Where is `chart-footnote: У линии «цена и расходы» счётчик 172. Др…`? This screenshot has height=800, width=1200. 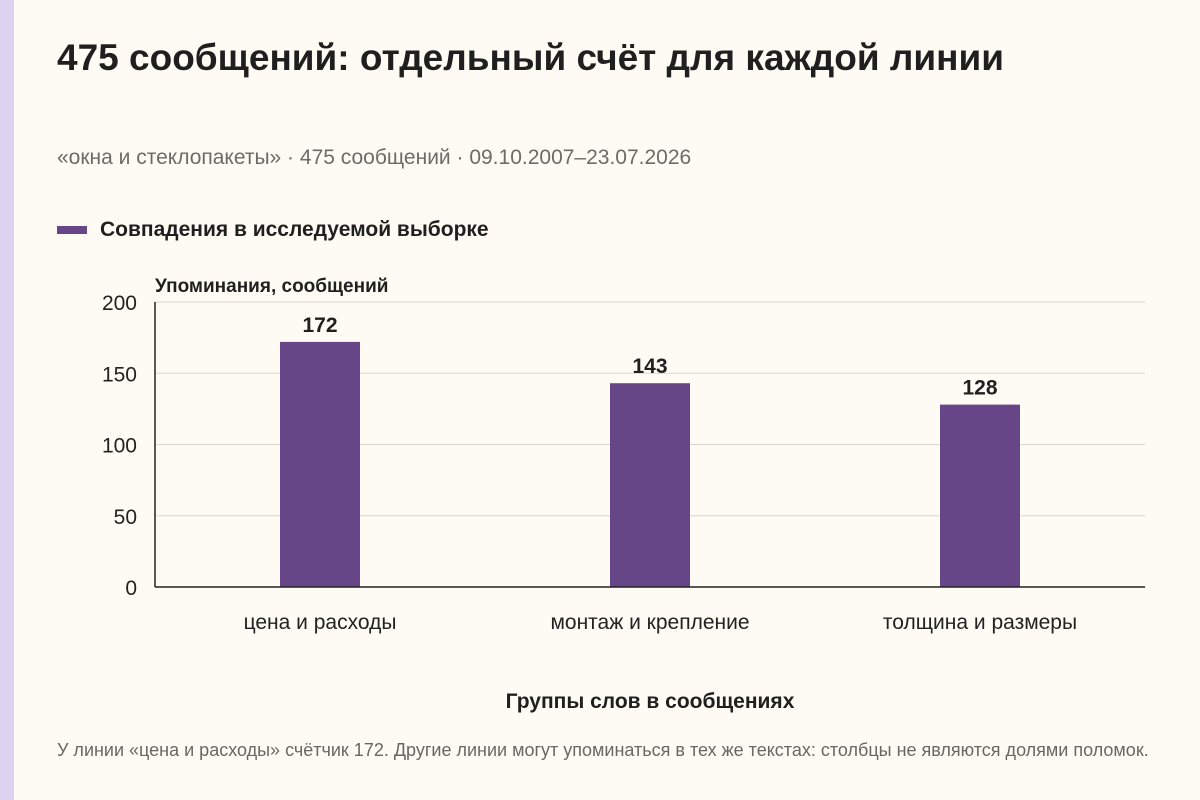
chart-footnote: У линии «цена и расходы» счётчик 172. Др… is located at coordinates (603, 750).